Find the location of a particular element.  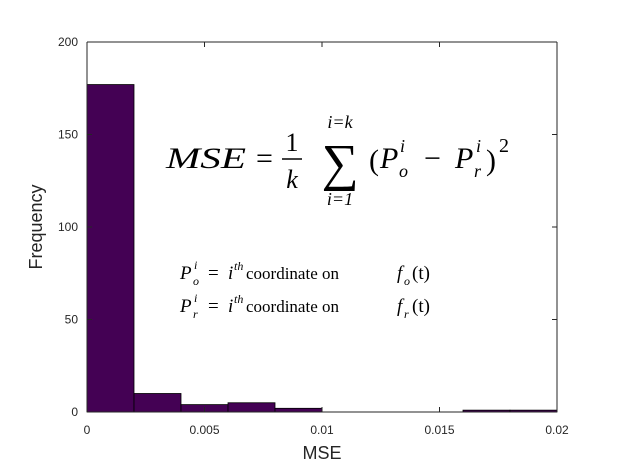

x-tick-label: 0.005 is located at coordinates (204, 430).